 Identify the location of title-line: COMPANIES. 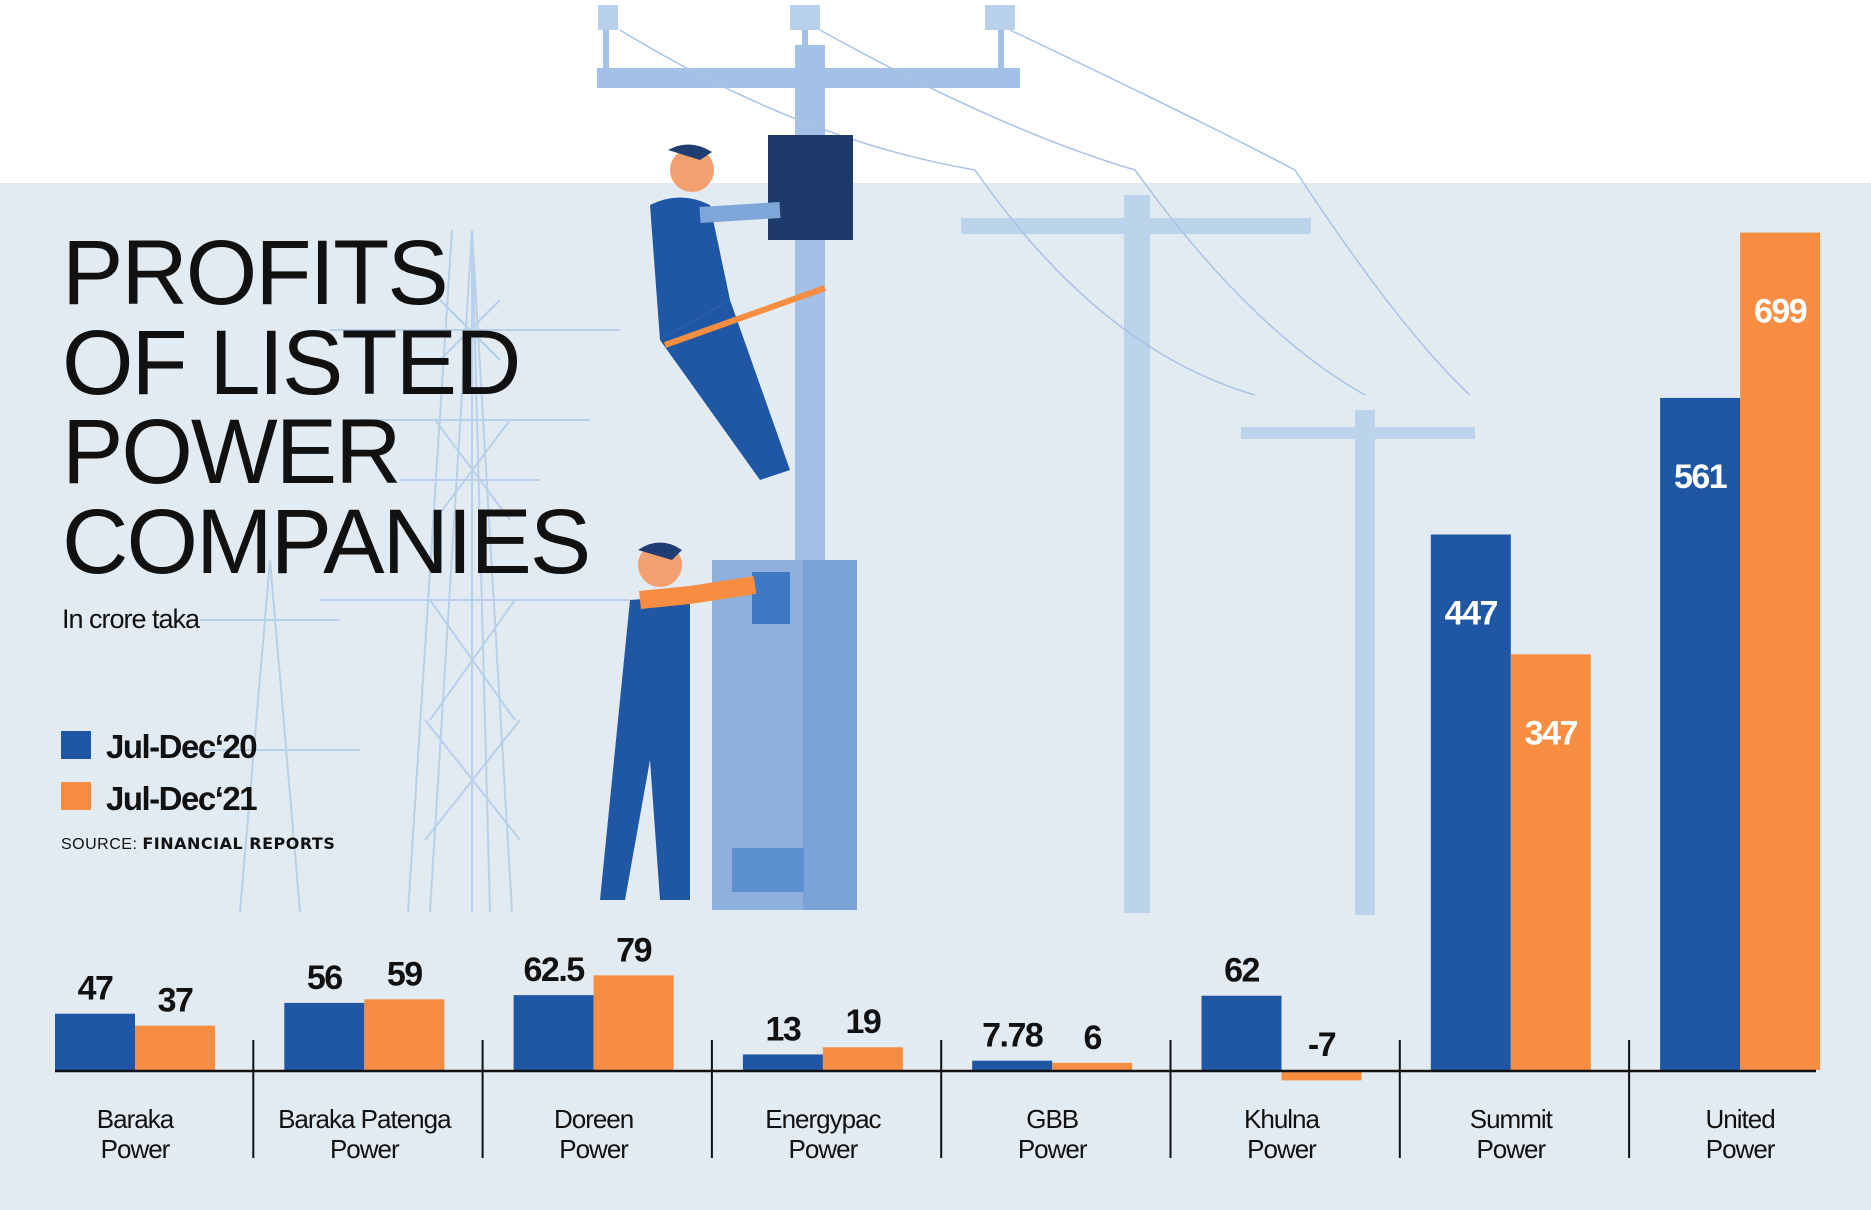
(325, 542).